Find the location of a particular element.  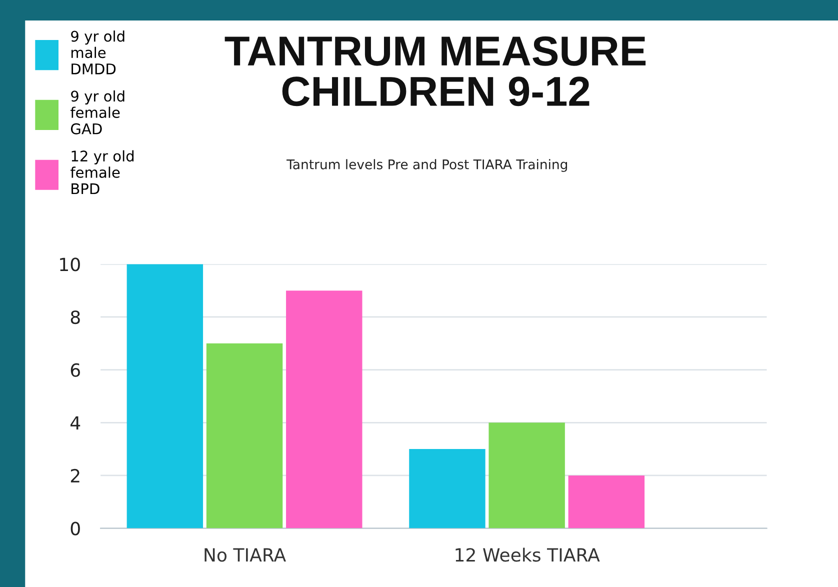

legend-label: 9 yr old female GAD is located at coordinates (97, 112).